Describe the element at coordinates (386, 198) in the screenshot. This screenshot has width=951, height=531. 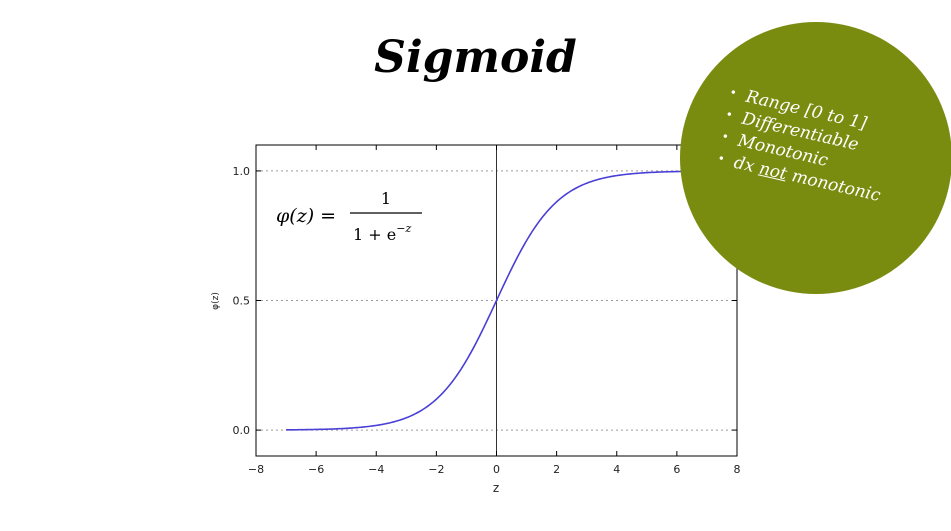
I see `formula-numerator: 1` at that location.